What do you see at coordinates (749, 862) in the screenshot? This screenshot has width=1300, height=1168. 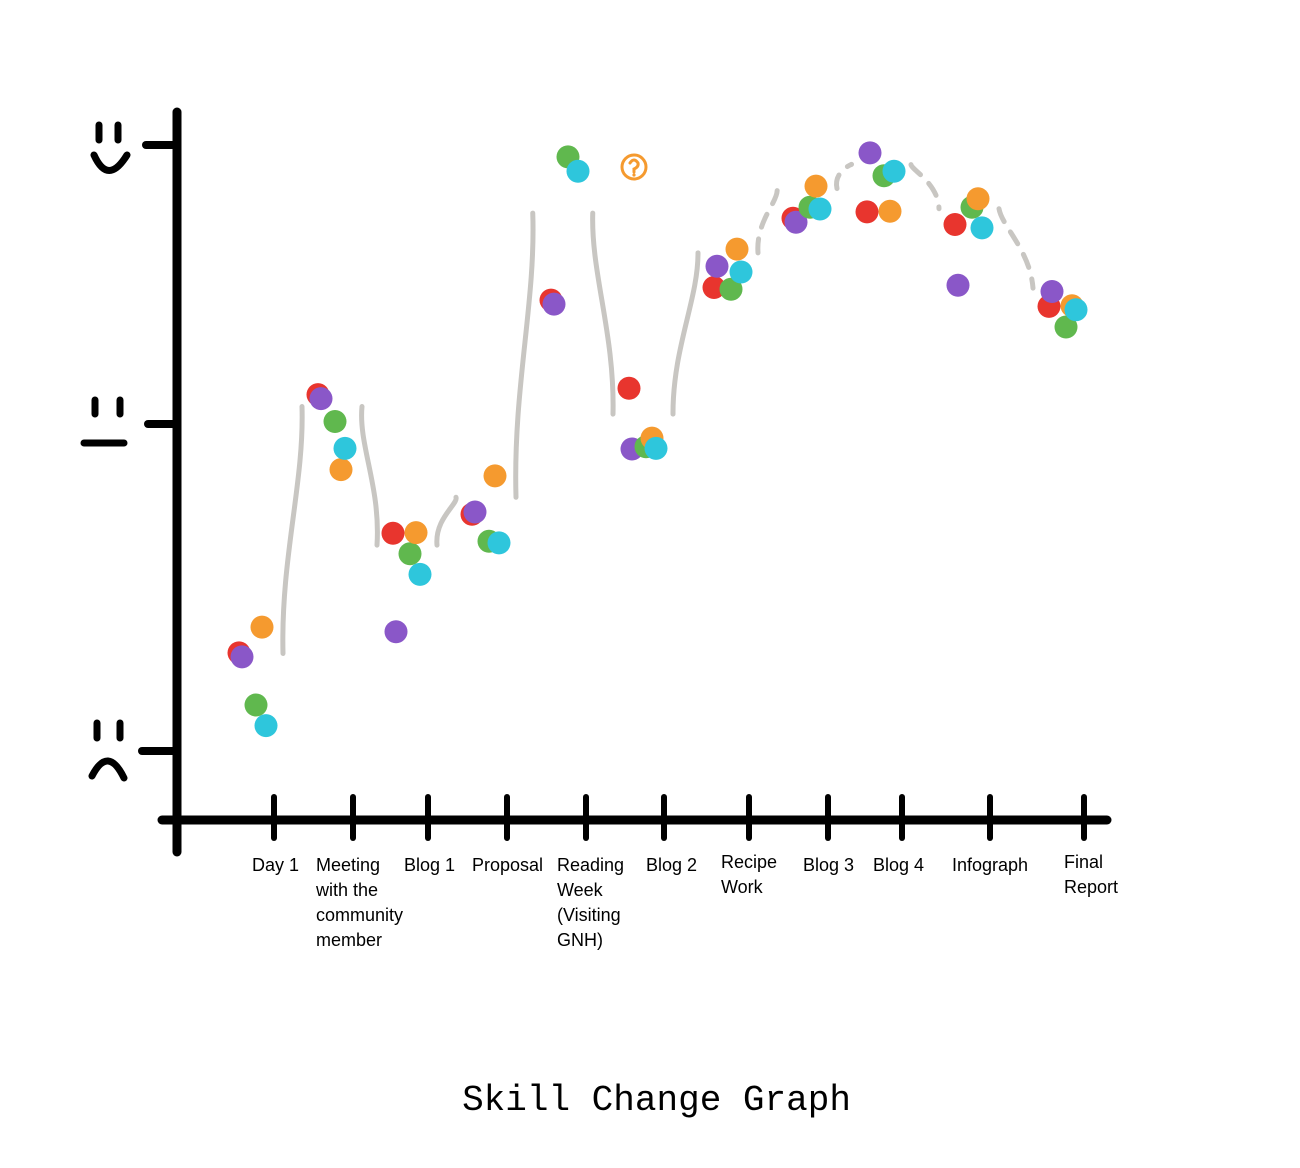 I see `x-tick-label-line: Recipe` at bounding box center [749, 862].